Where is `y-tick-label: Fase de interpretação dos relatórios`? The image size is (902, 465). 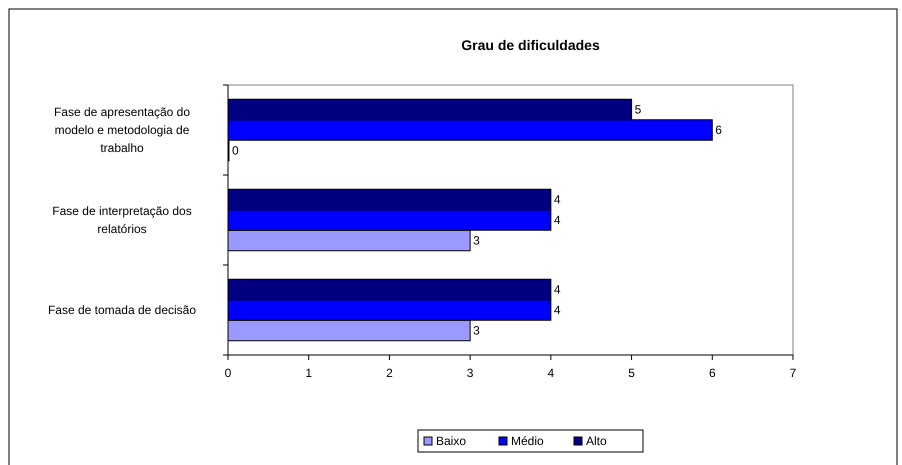
y-tick-label: Fase de interpretação dos relatórios is located at coordinates (122, 220).